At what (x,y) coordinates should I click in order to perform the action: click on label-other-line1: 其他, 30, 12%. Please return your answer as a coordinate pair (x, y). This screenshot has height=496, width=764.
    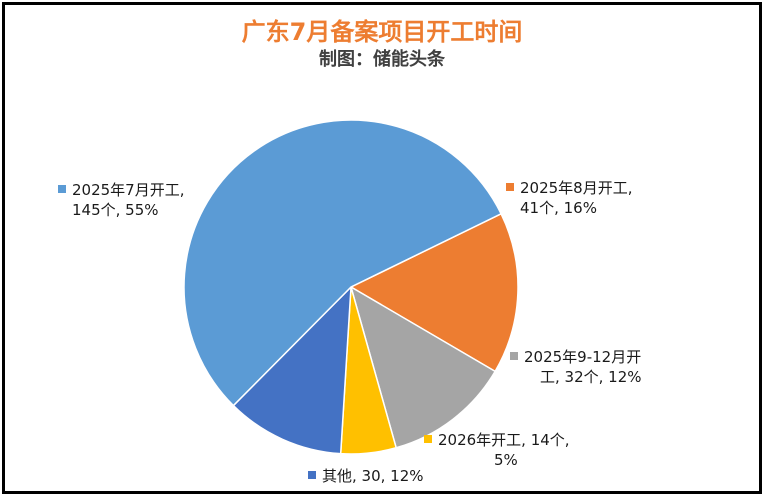
    Looking at the image, I should click on (373, 476).